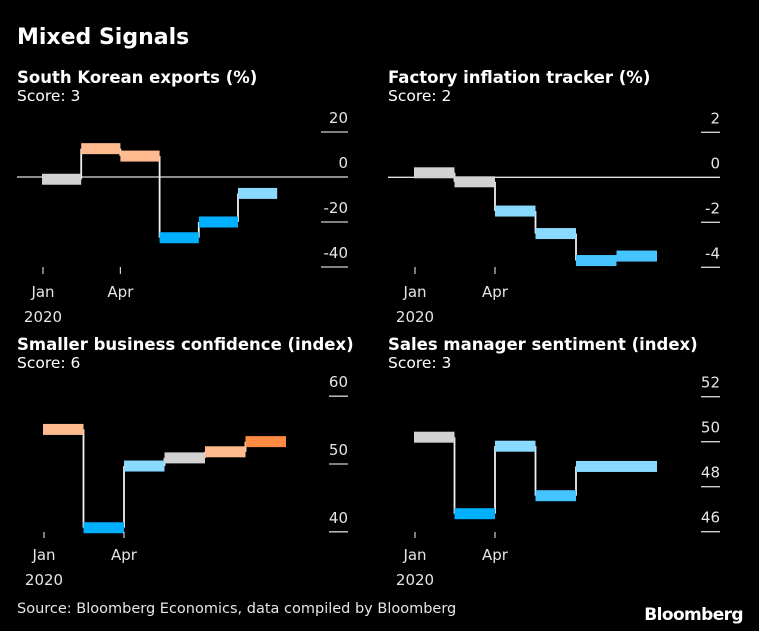 This screenshot has width=759, height=631. I want to click on y-tick-label: -4, so click(712, 253).